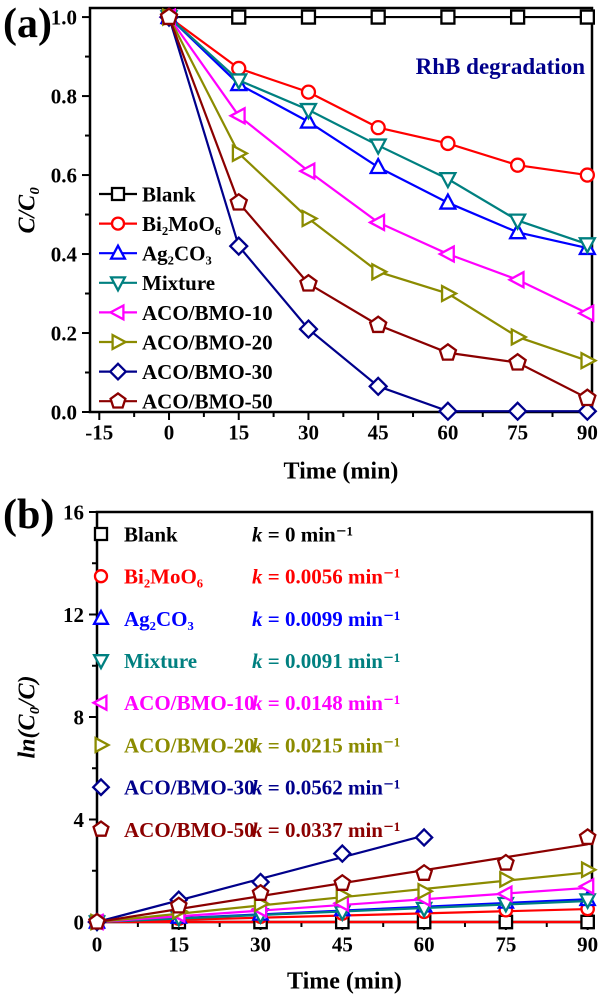  What do you see at coordinates (326, 745) in the screenshot?
I see `svg-text: k = 0.0215 min⁻¹` at bounding box center [326, 745].